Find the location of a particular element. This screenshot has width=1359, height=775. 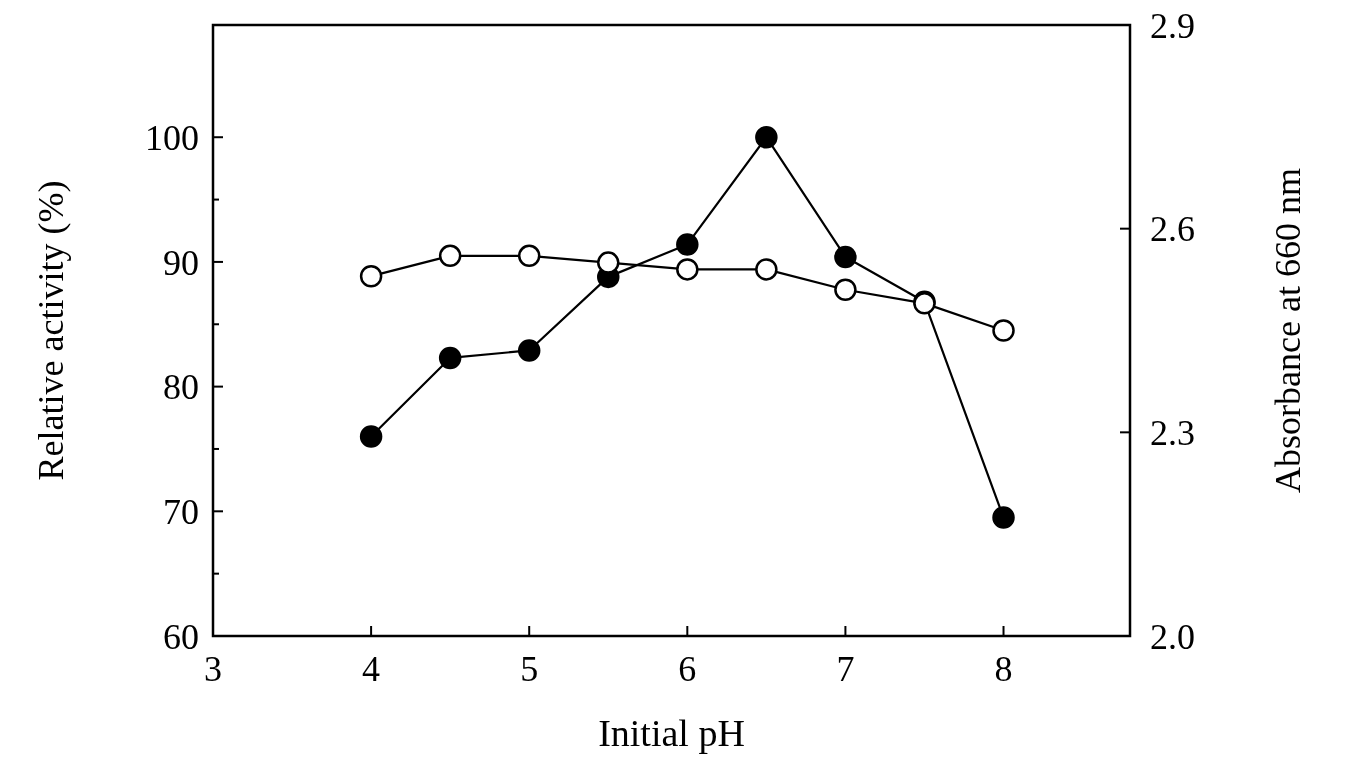

x-tick-label: 4 is located at coordinates (371, 669).